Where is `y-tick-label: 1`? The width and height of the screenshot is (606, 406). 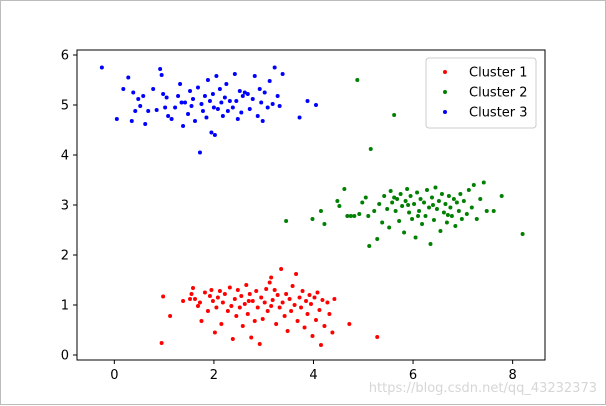 y-tick-label: 1 is located at coordinates (65, 306).